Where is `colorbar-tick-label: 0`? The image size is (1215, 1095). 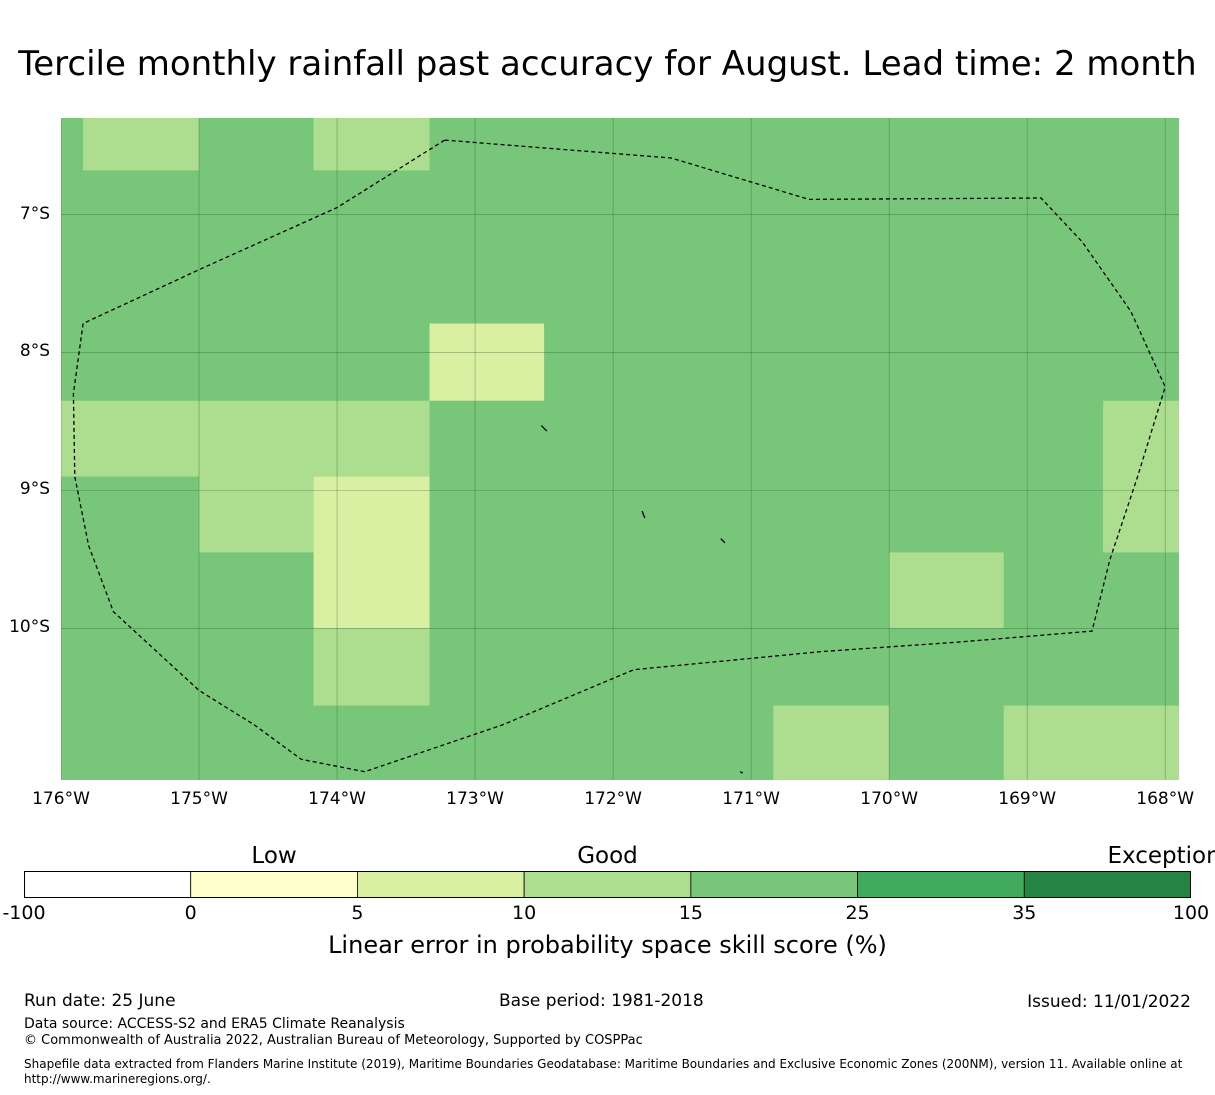
colorbar-tick-label: 0 is located at coordinates (190, 913).